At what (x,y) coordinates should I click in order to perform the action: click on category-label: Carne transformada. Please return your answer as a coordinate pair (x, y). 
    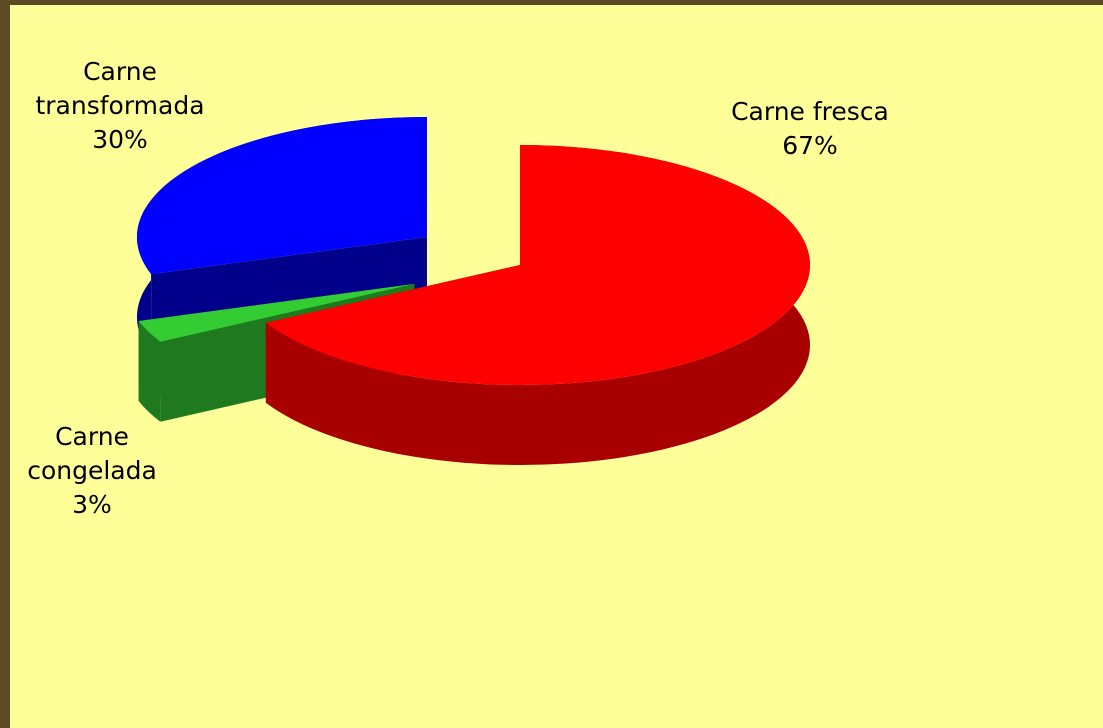
    Looking at the image, I should click on (120, 88).